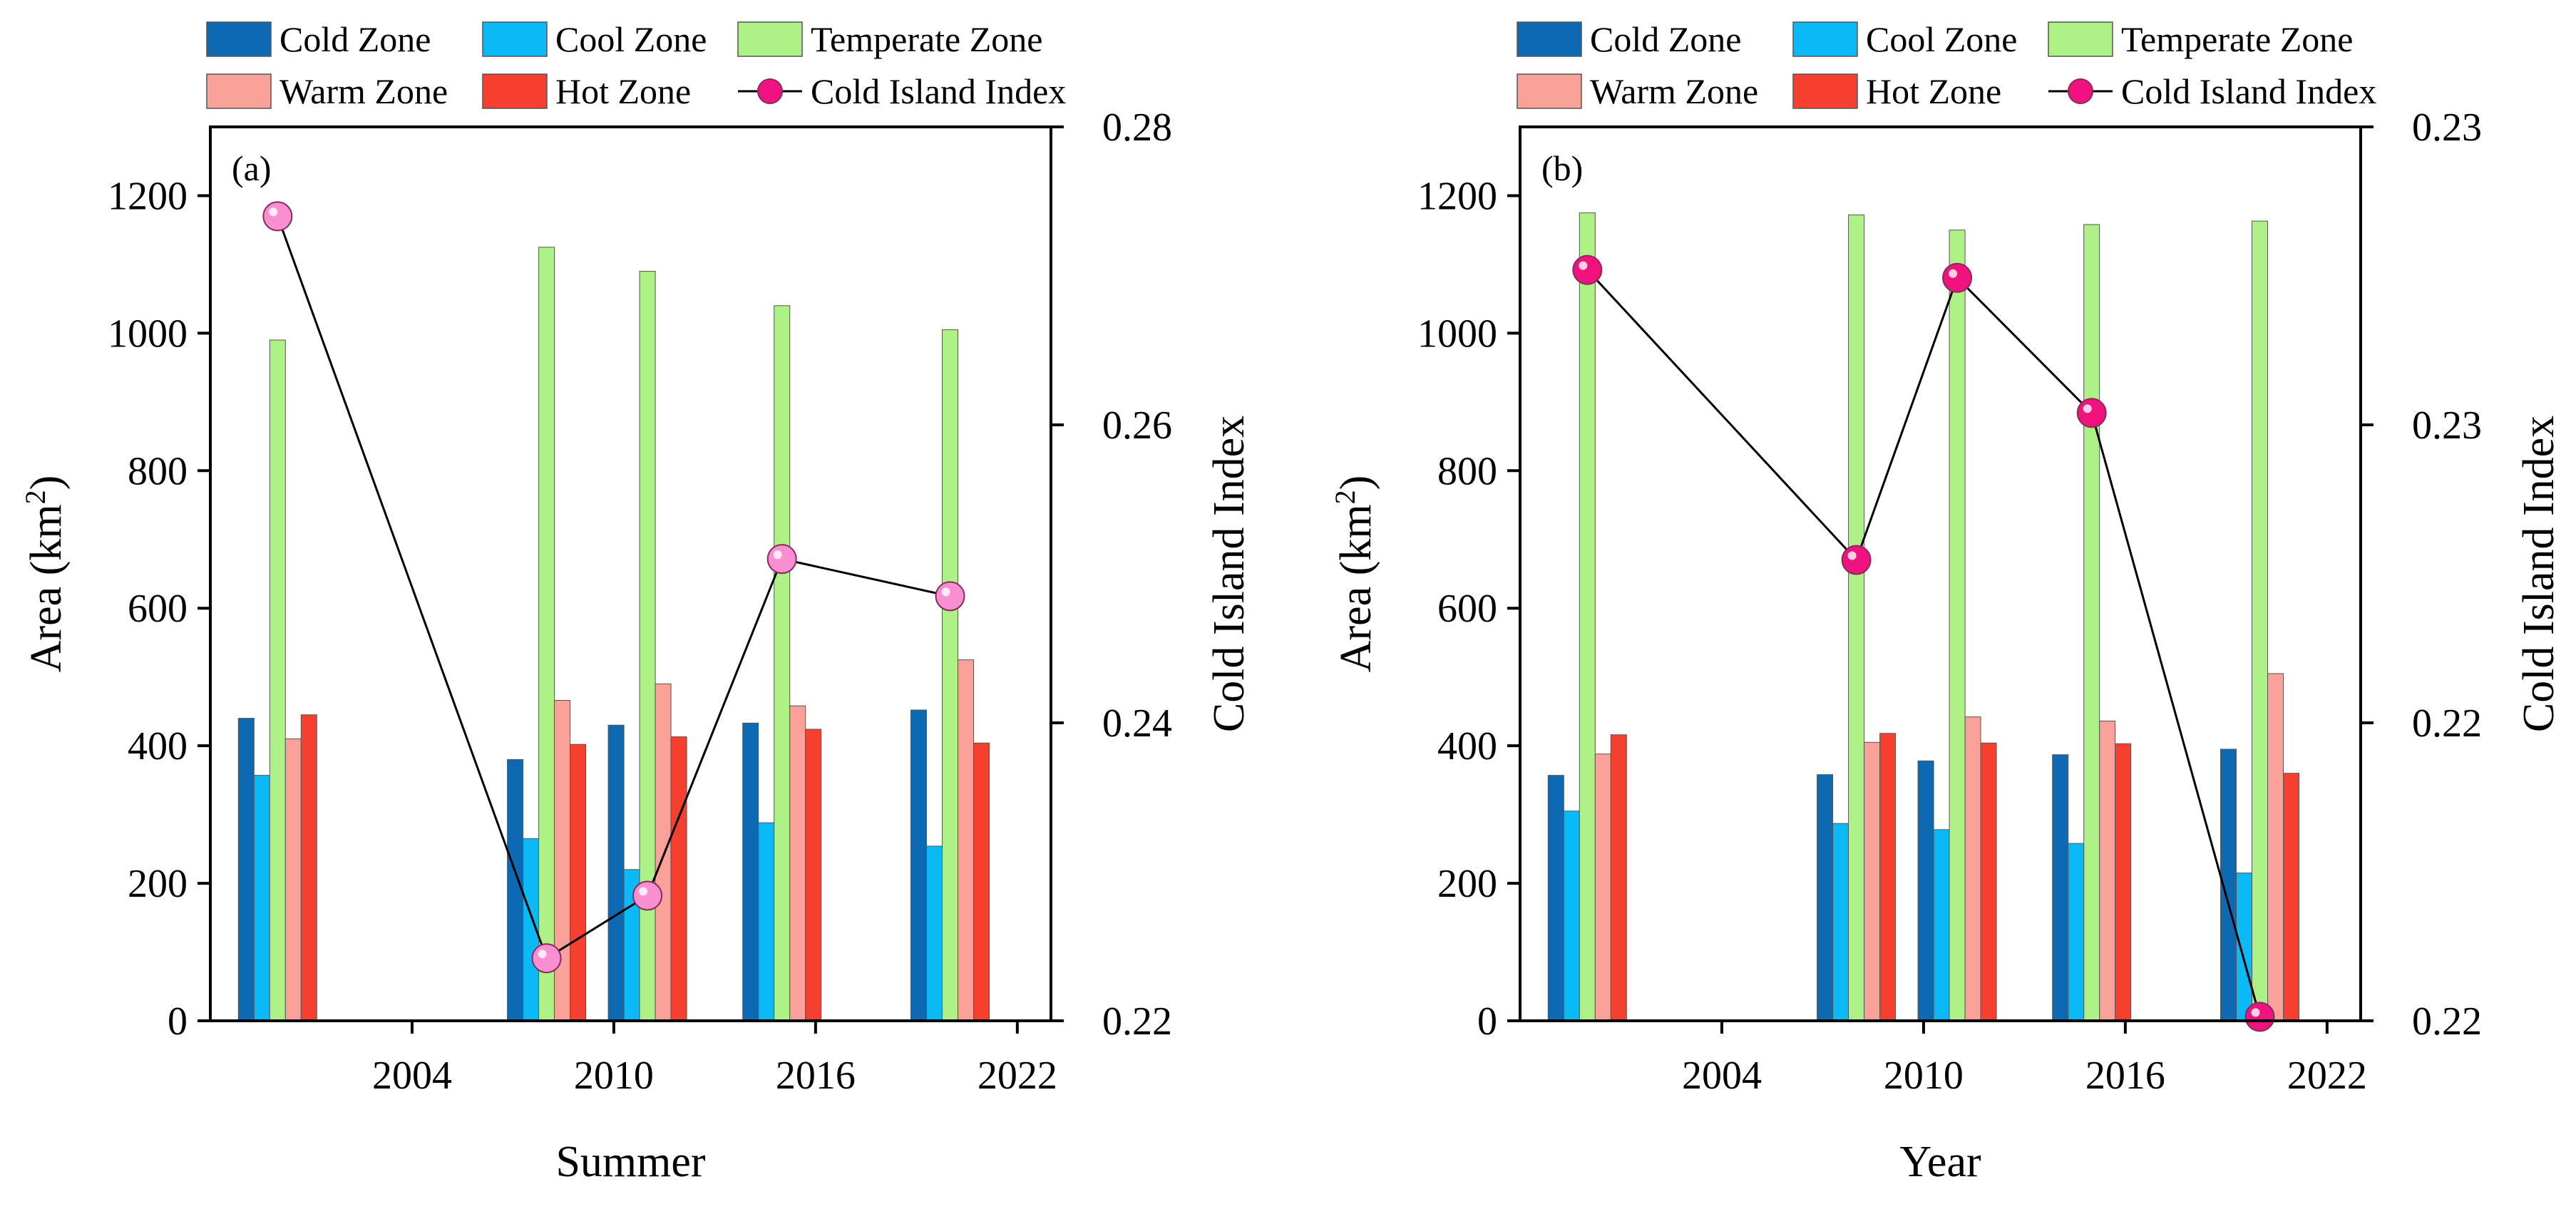 This screenshot has height=1209, width=2576. Describe the element at coordinates (1825, 91) in the screenshot. I see `legend-swatch-hot` at that location.